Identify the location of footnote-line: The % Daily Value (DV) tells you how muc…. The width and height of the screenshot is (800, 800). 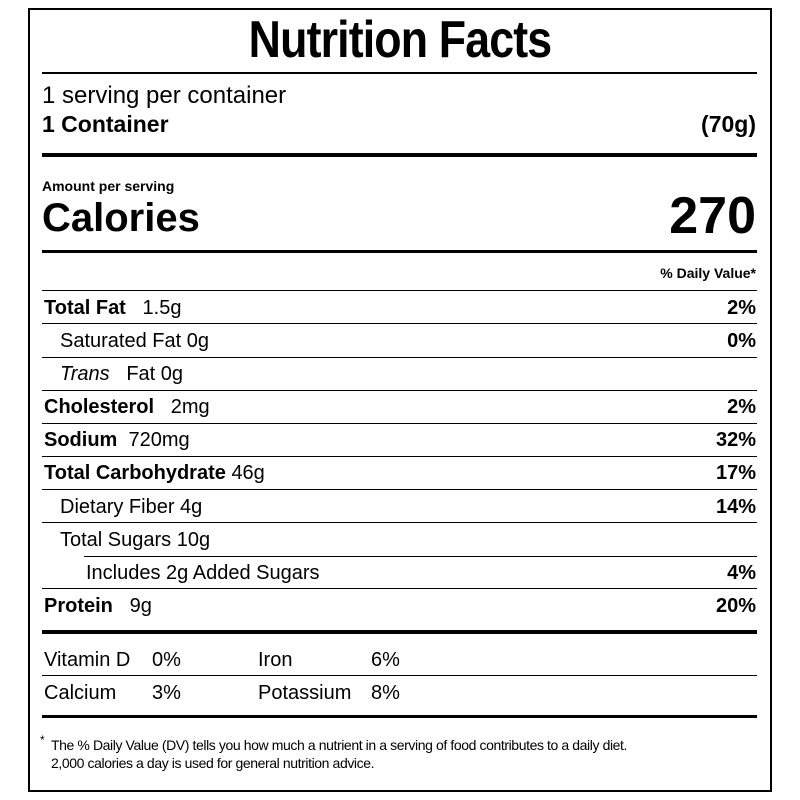
(339, 745).